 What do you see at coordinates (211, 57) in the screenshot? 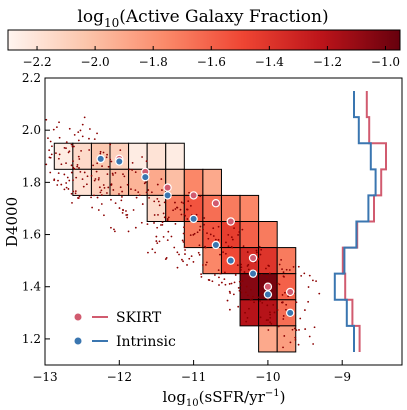
I see `colorbar-ticks: −2.2 −2.0 −1.8 −1.6 −1.4 −1.2 −1.0` at bounding box center [211, 57].